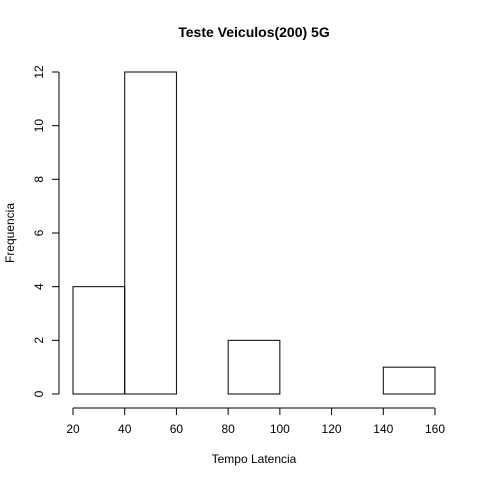 This screenshot has width=480, height=480. Describe the element at coordinates (332, 429) in the screenshot. I see `x-tick-label-5: 120` at that location.